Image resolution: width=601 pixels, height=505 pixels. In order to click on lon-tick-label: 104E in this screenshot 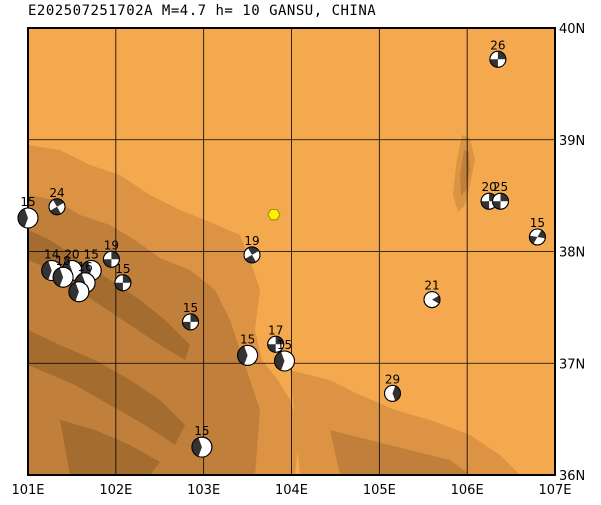, I will do `click(291, 490)`.